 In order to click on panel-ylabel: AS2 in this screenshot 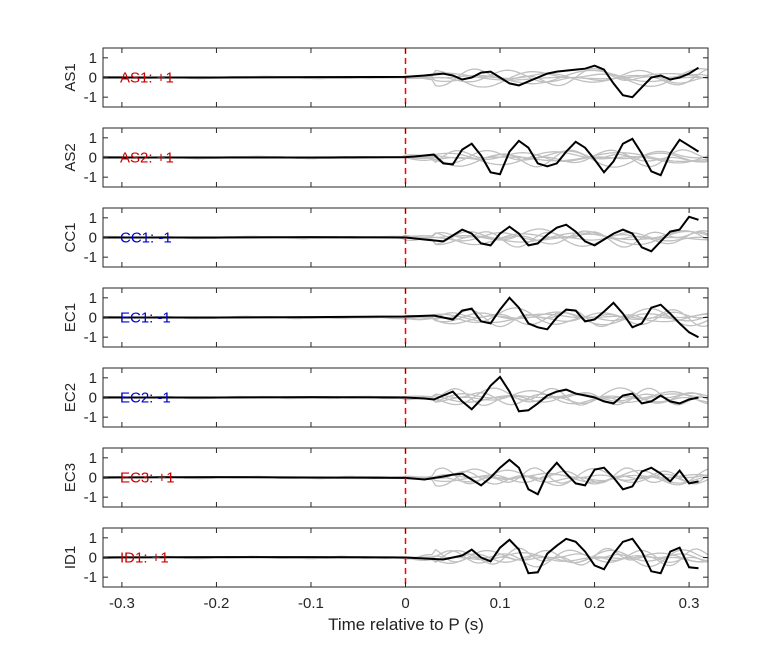, I will do `click(70, 157)`.